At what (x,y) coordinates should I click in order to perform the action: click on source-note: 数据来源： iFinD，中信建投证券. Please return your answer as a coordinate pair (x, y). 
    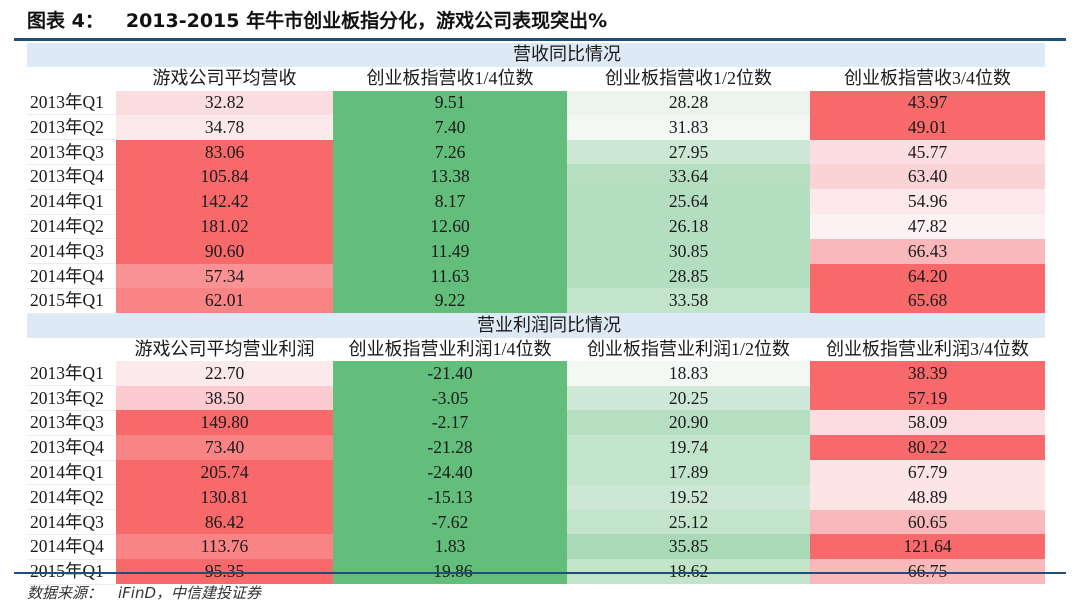
    Looking at the image, I should click on (144, 592).